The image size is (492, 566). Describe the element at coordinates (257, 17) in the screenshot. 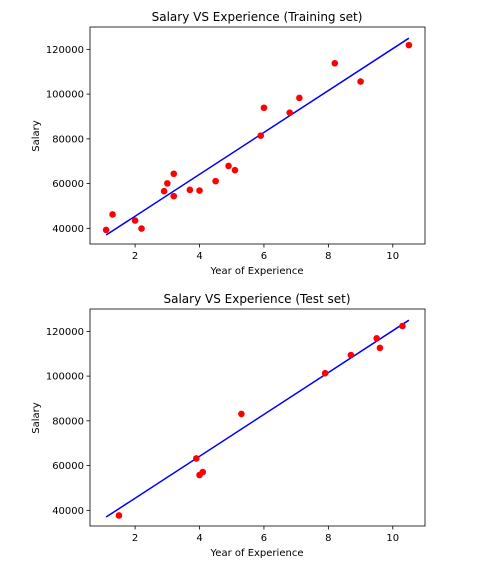

I see `chart-title: Salary VS Experience (Training set)` at that location.